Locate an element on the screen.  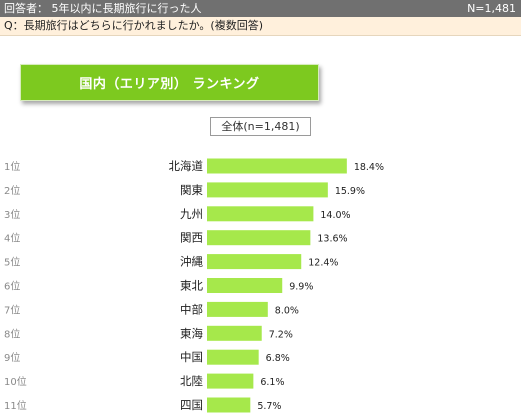
category-label: 東海 is located at coordinates (191, 333).